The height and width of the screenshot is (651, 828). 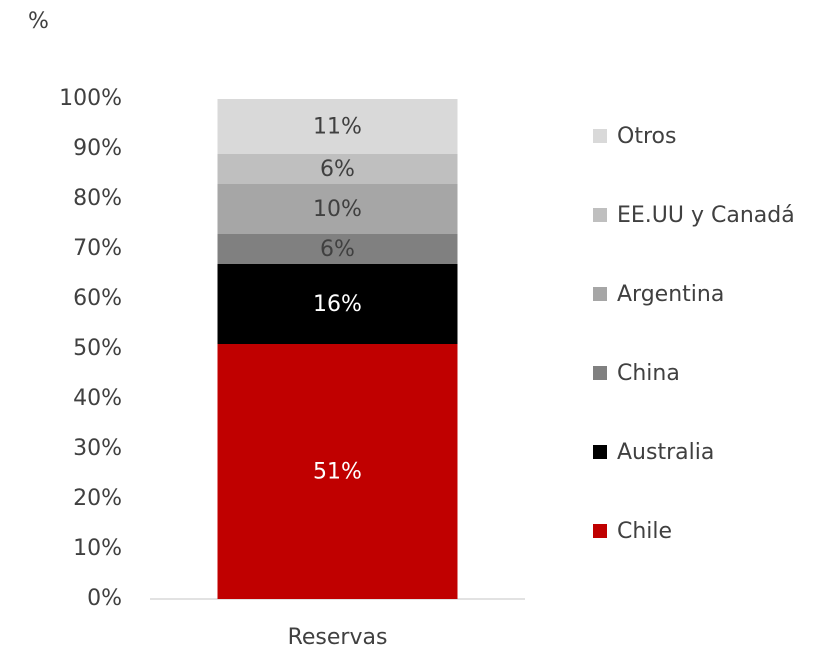 I want to click on y-tick-label: 0%, so click(x=104, y=598).